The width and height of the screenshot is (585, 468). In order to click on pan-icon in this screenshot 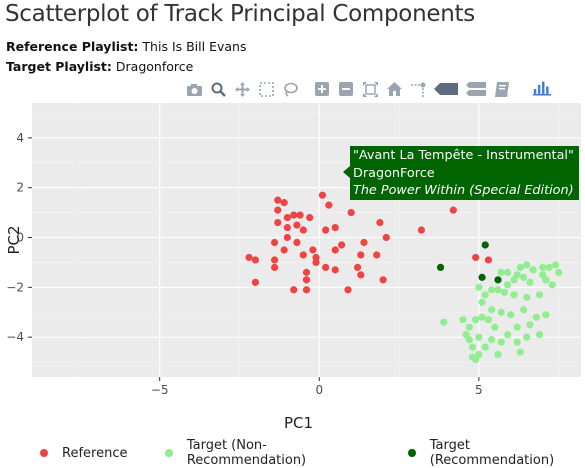, I will do `click(242, 89)`.